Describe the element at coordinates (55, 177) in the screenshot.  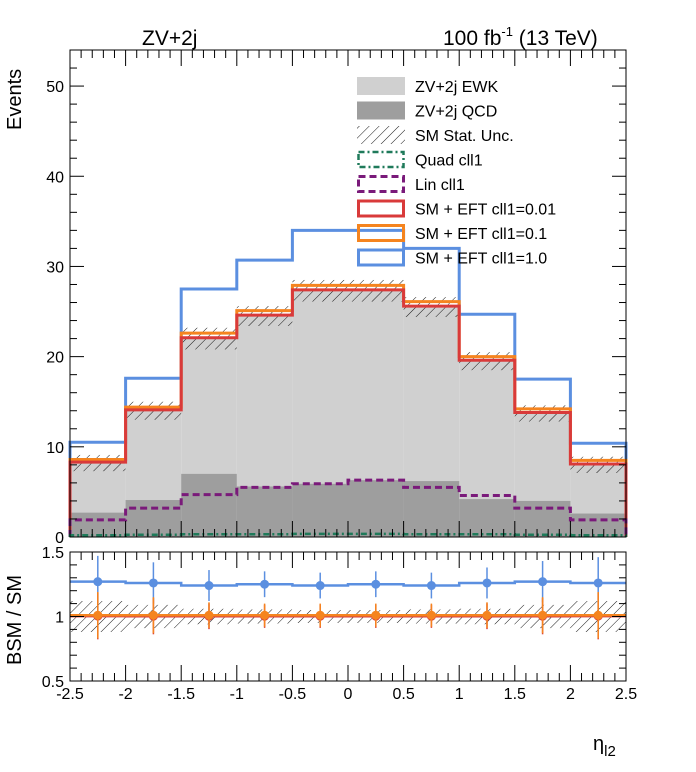
I see `y-tick-label: 40` at that location.